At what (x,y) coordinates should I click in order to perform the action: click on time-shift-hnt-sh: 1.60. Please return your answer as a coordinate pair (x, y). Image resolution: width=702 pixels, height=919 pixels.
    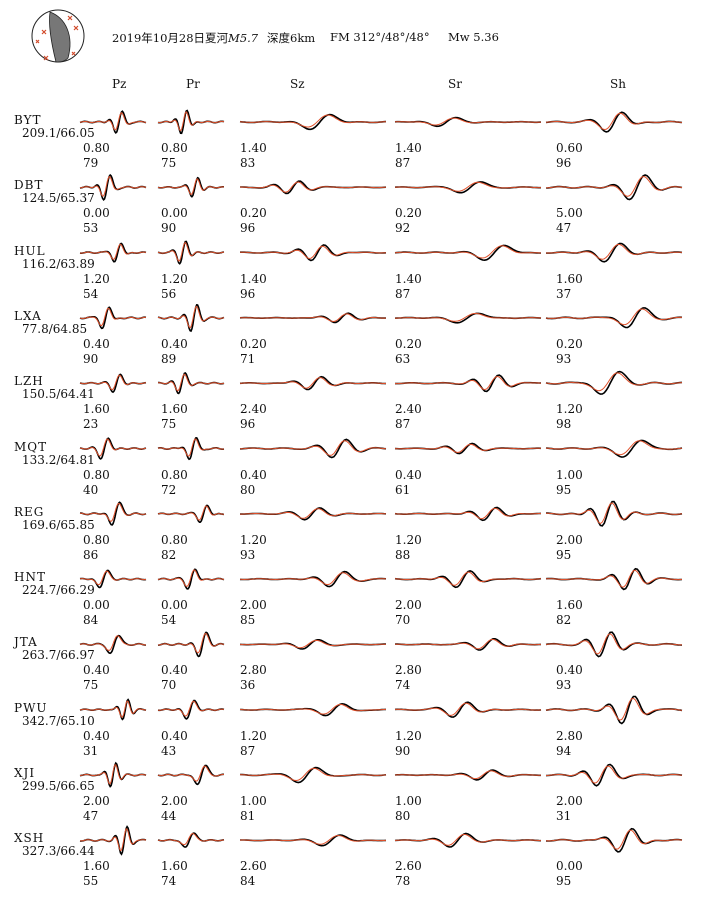
    Looking at the image, I should click on (569, 605).